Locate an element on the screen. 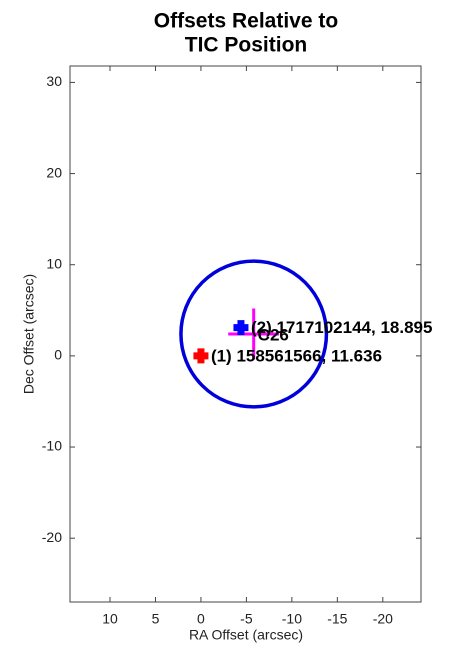 The image size is (456, 654). y-tick-label: 20 is located at coordinates (54, 172).